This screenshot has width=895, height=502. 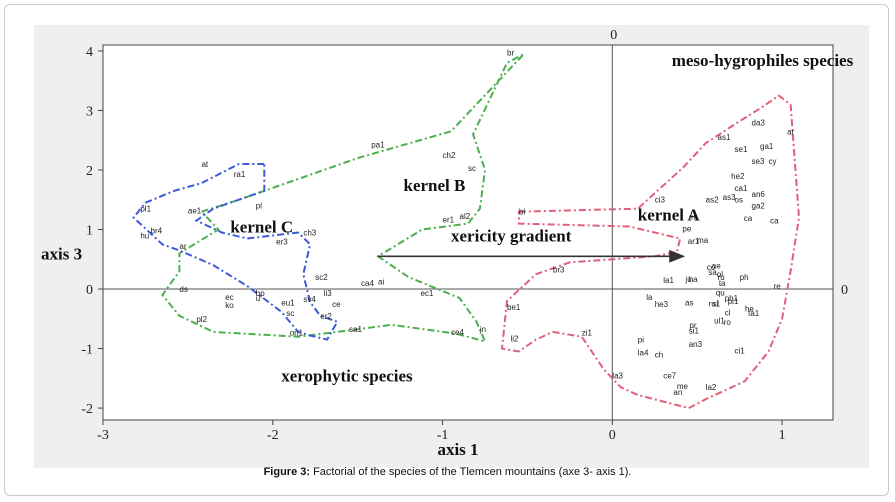 I want to click on point-label: ch2, so click(x=449, y=155).